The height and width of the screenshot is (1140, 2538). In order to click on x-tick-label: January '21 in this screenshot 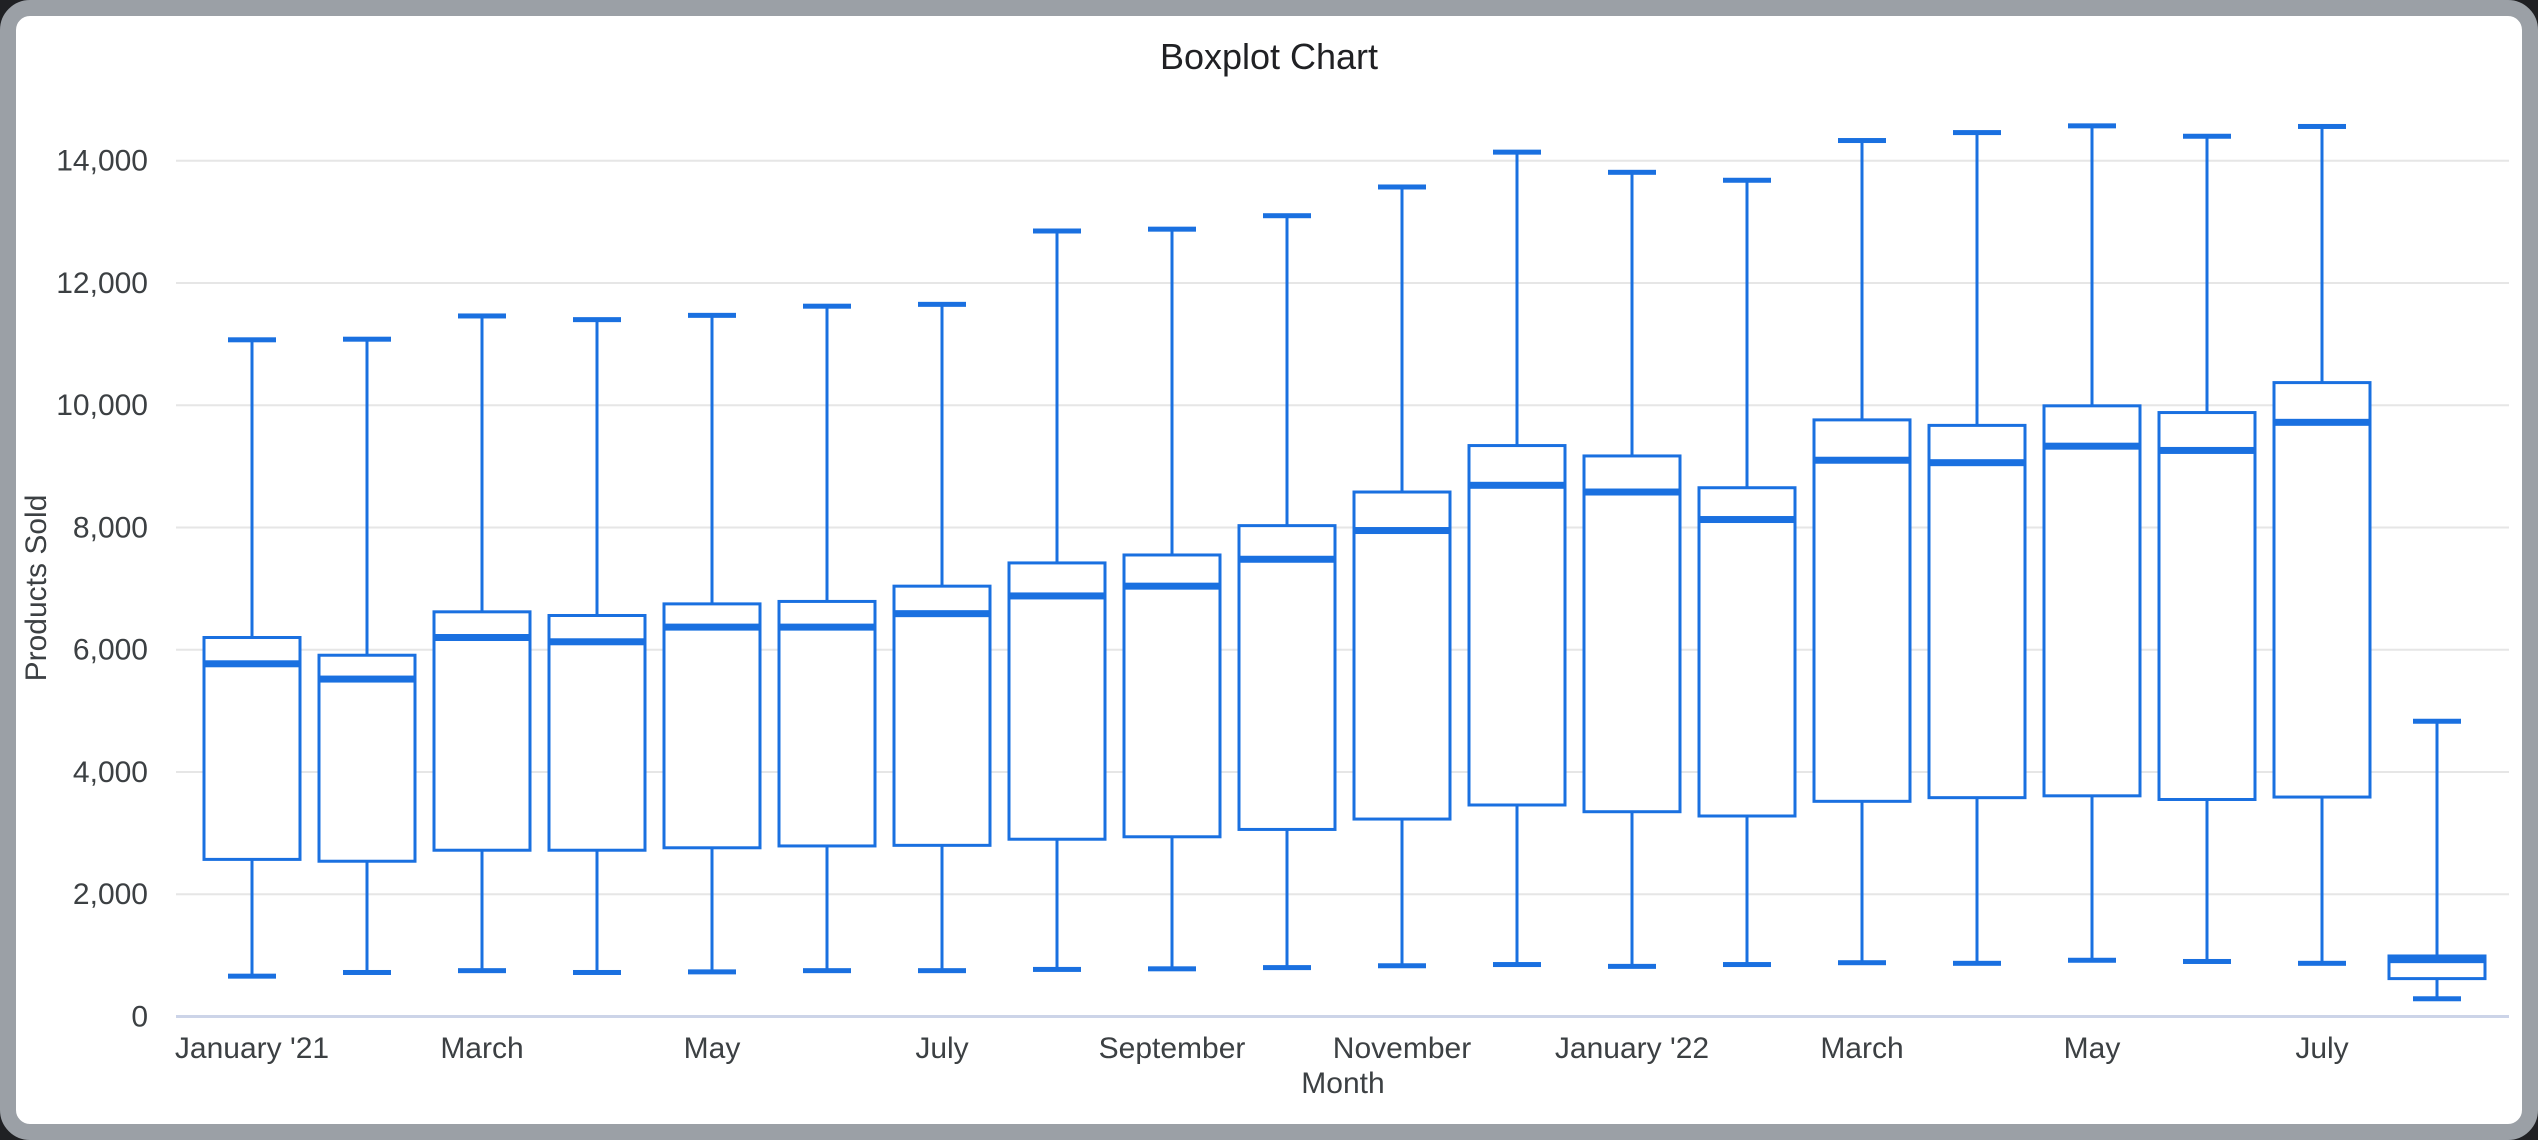, I will do `click(252, 1048)`.